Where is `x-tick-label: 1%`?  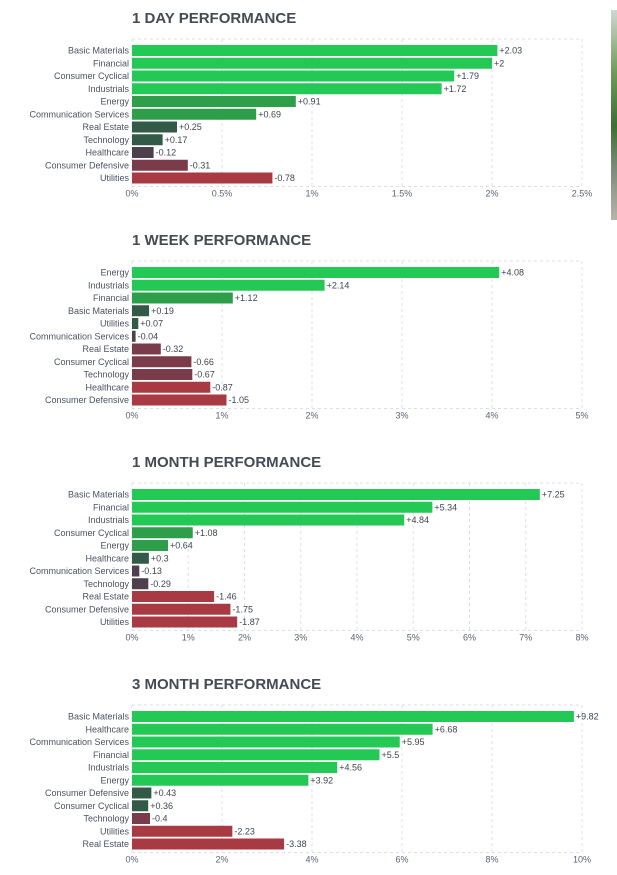
x-tick-label: 1% is located at coordinates (311, 194).